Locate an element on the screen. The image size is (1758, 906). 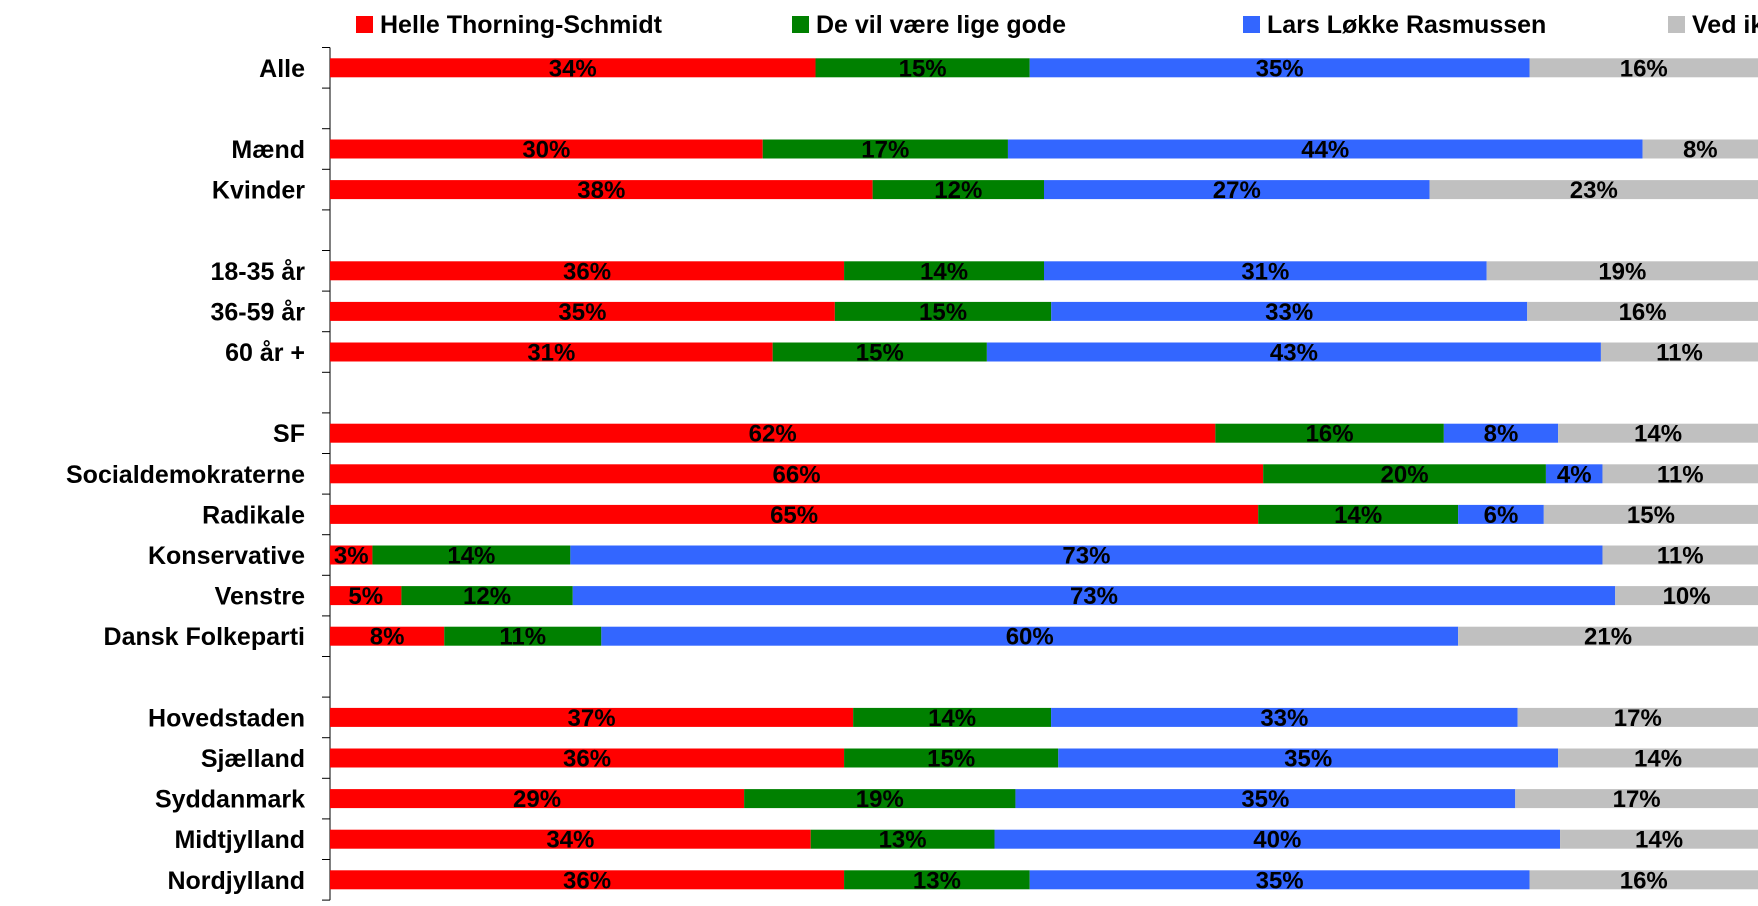
bar-row-maend: 30% 17% 44% 8% is located at coordinates (1044, 150).